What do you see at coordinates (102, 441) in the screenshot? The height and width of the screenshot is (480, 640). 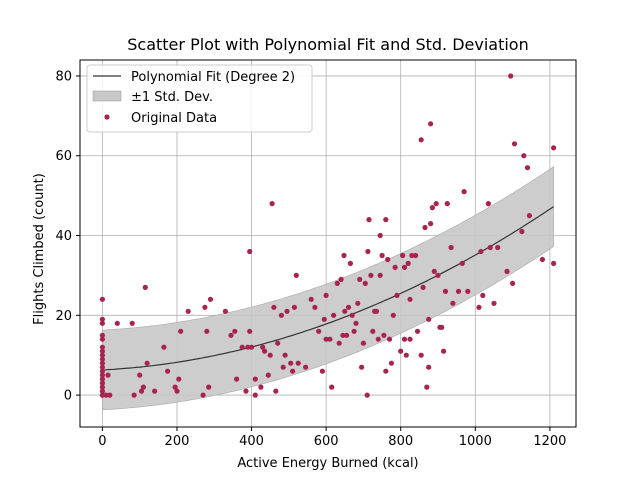 I see `x-tick-label: 0` at bounding box center [102, 441].